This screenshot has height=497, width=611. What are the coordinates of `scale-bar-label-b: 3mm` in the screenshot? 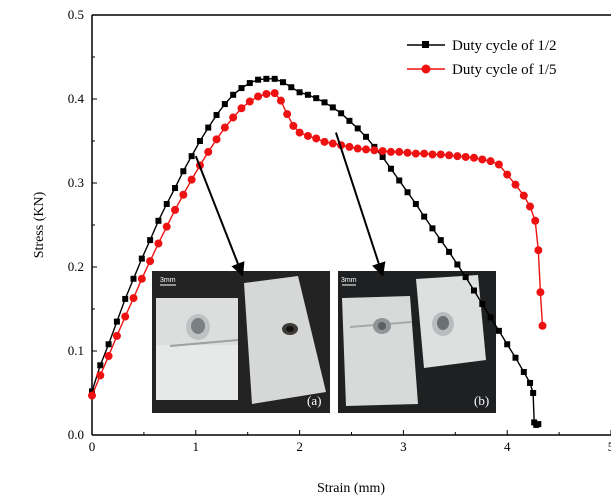 It's located at (349, 280).